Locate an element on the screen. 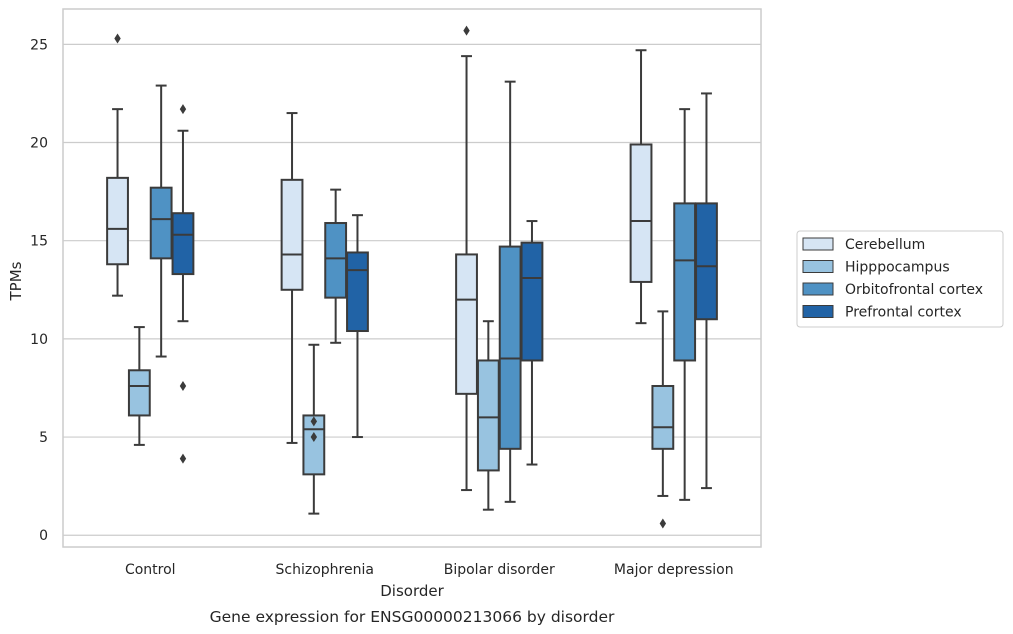 The height and width of the screenshot is (634, 1013). y-axis-ticks: 0 5 10 15 20 25 is located at coordinates (39, 290).